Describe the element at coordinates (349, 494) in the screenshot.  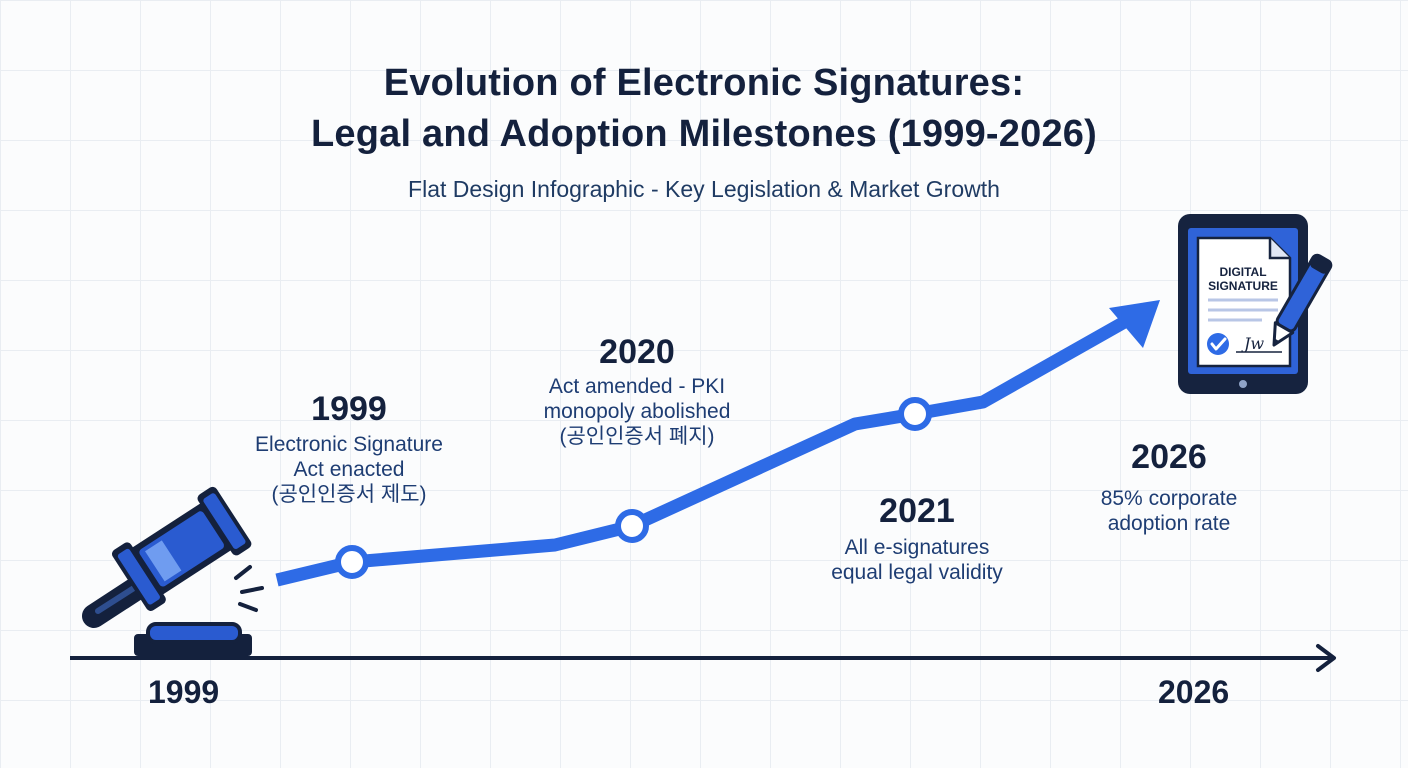
I see `milestone-desc-line: (공인인증서 제도)` at that location.